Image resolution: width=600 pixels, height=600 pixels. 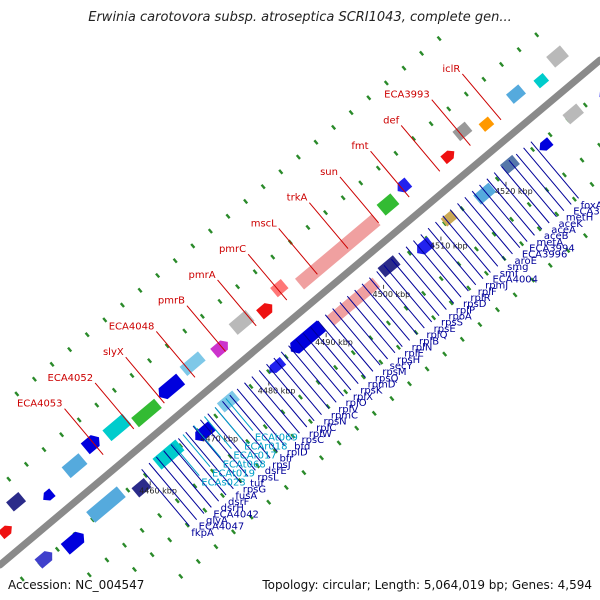 What do you see at coordinates (40, 404) in the screenshot?
I see `gene-label: ECA4053` at bounding box center [40, 404].